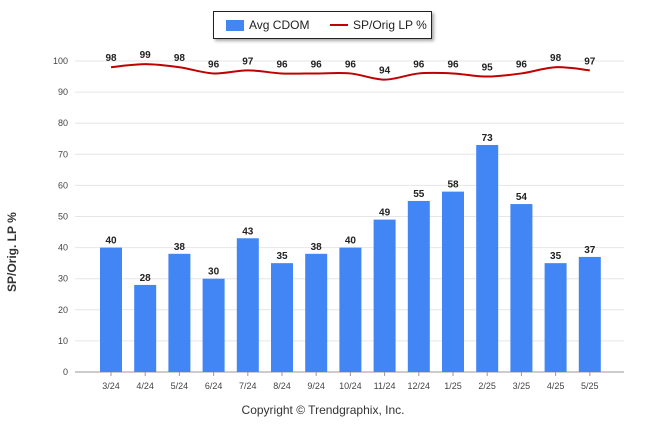 The image size is (646, 434). I want to click on y-axis-title: SP/Orig. LP %, so click(12, 252).